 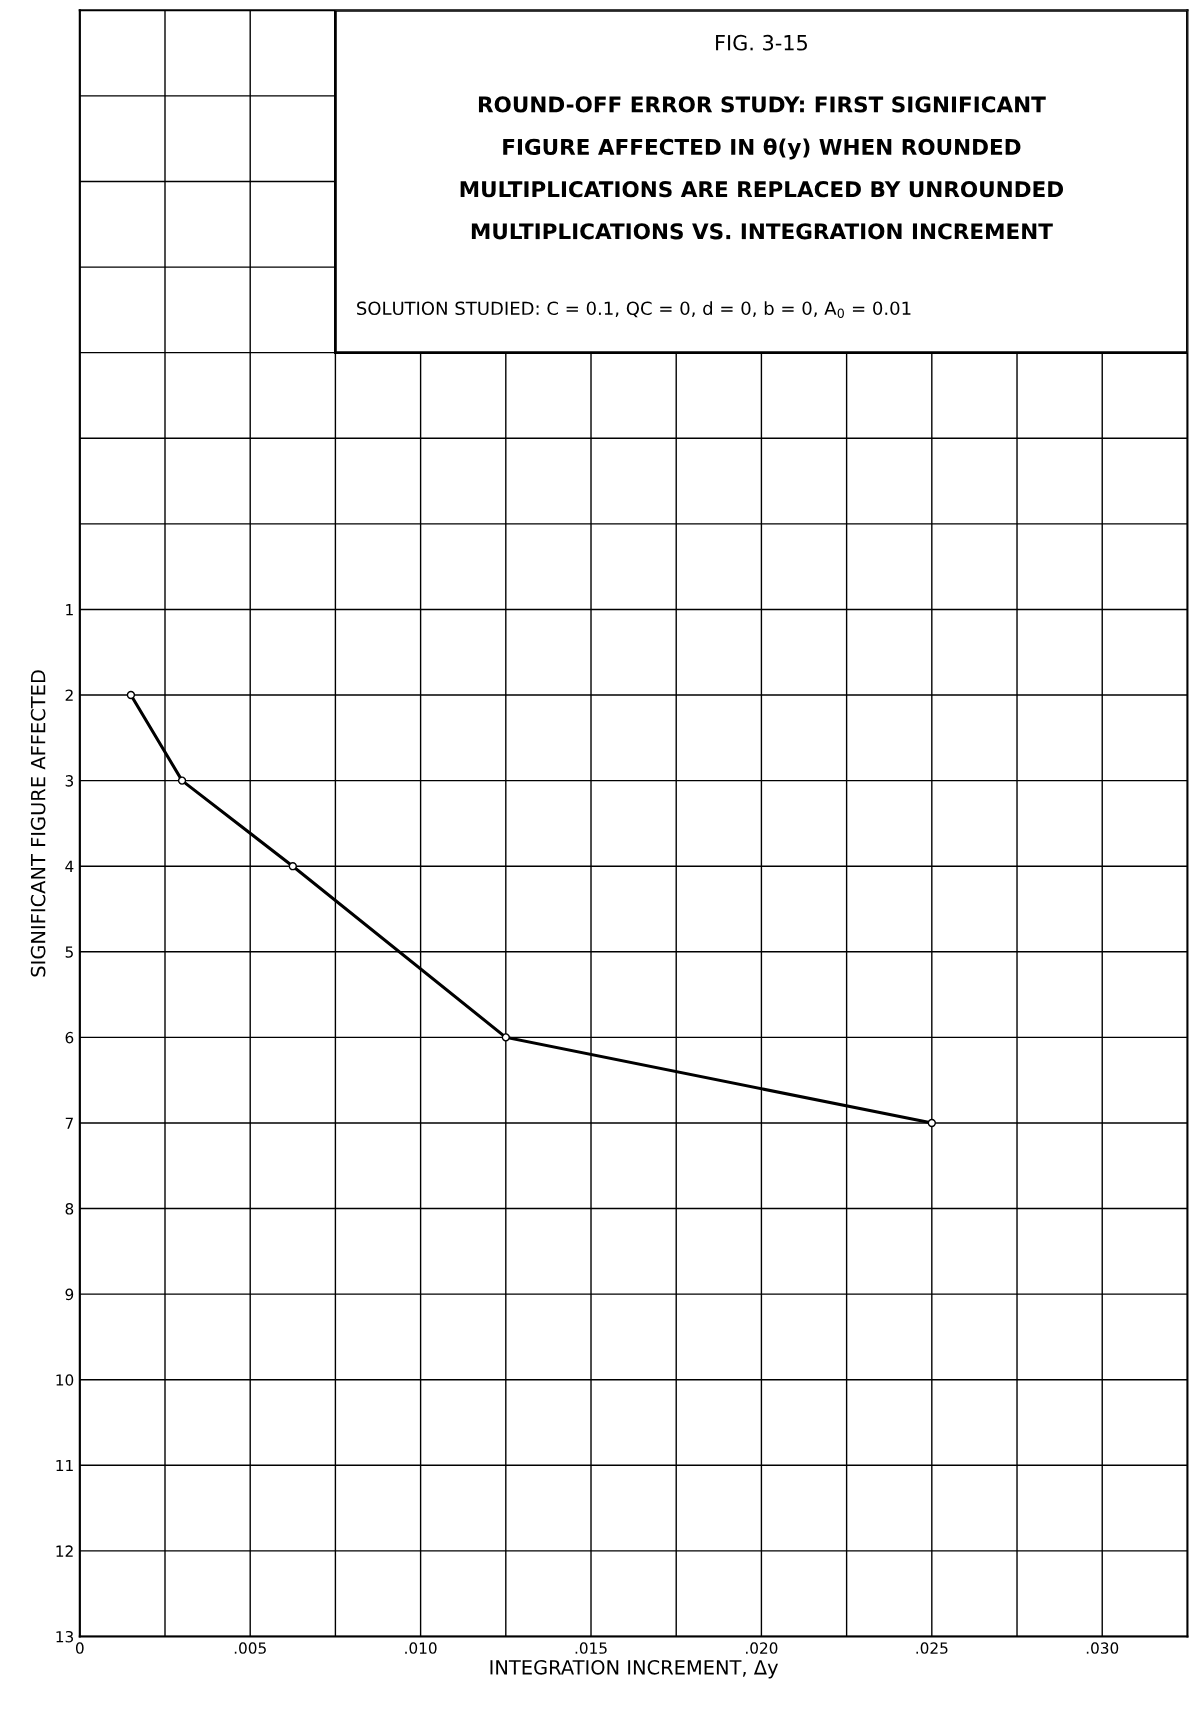 What do you see at coordinates (69, 1209) in the screenshot?
I see `y-tick-label: 8` at bounding box center [69, 1209].